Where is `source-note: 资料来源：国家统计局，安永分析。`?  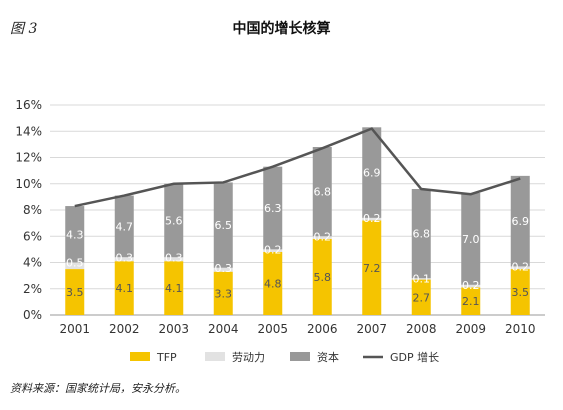
source-note: 资料来源：国家统计局，安永分析。 is located at coordinates (98, 388).